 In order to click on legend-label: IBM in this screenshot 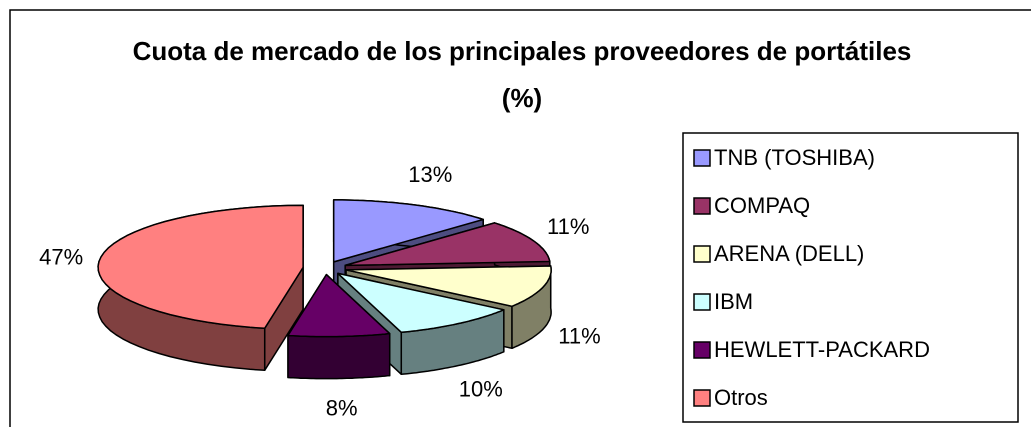, I will do `click(733, 301)`.